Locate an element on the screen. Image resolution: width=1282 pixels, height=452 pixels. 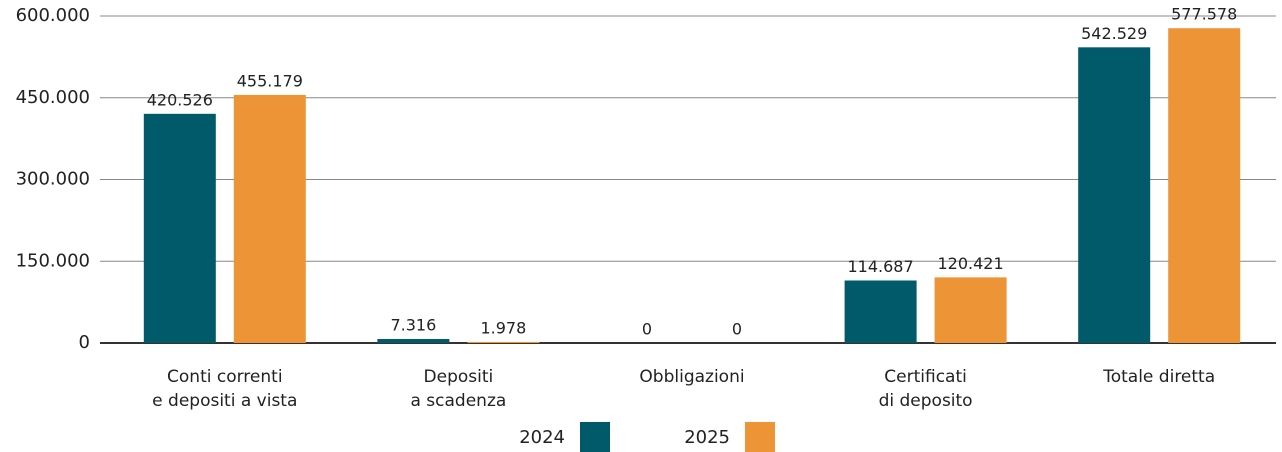
value-label: 1.978 is located at coordinates (503, 327).